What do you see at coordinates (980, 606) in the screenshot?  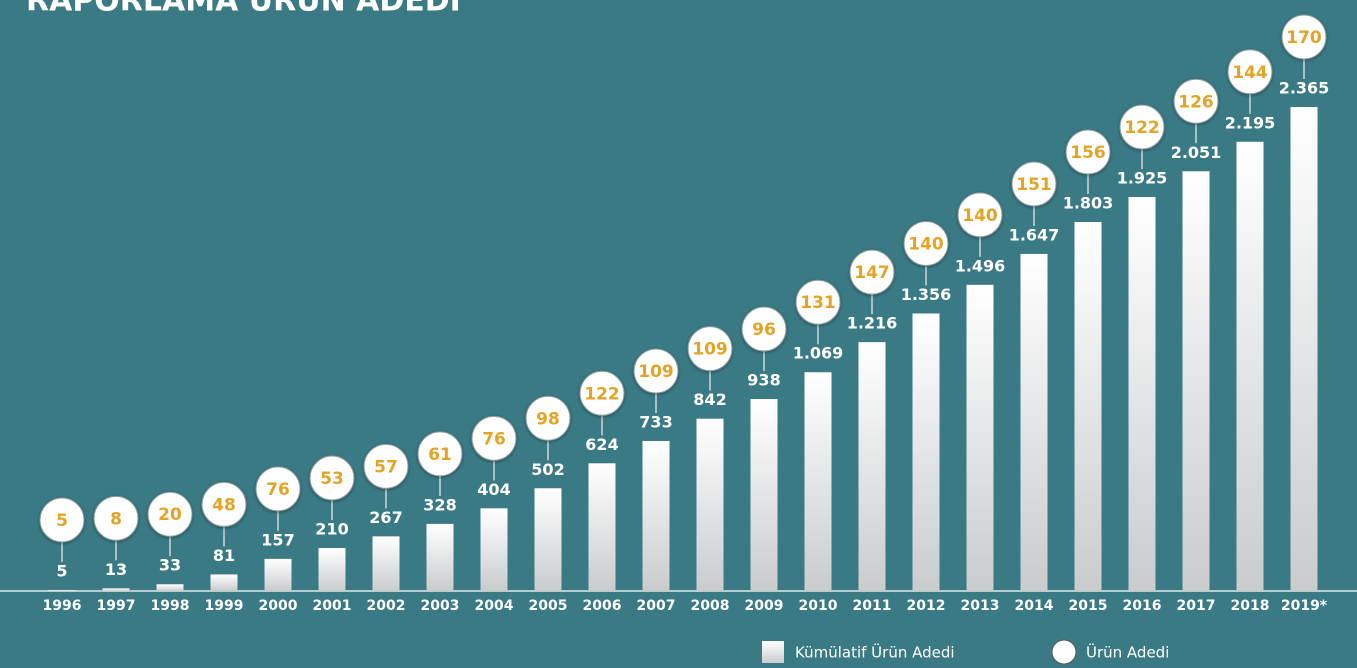 I see `x-tick-label: 2013` at bounding box center [980, 606].